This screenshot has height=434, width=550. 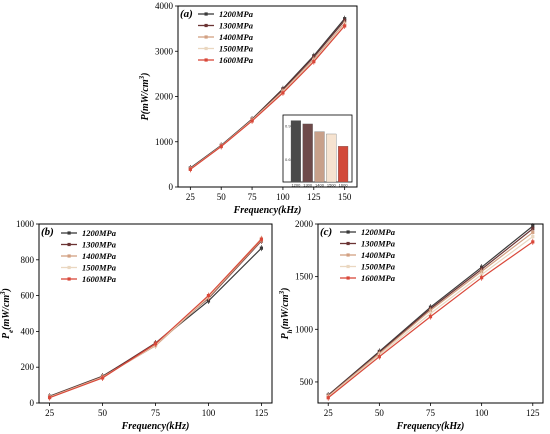 I want to click on y-tick-label: 400, so click(x=28, y=331).